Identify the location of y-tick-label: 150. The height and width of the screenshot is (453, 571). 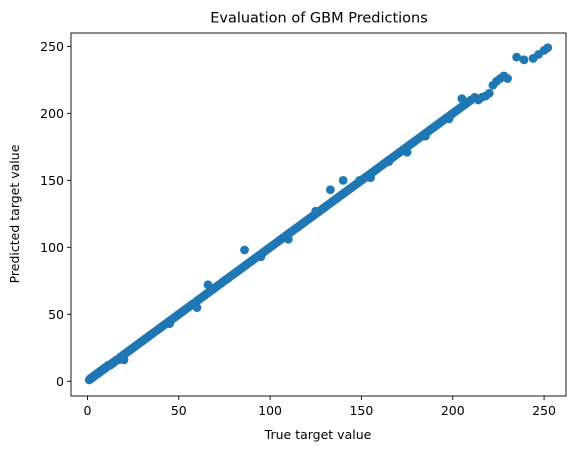
(52, 180).